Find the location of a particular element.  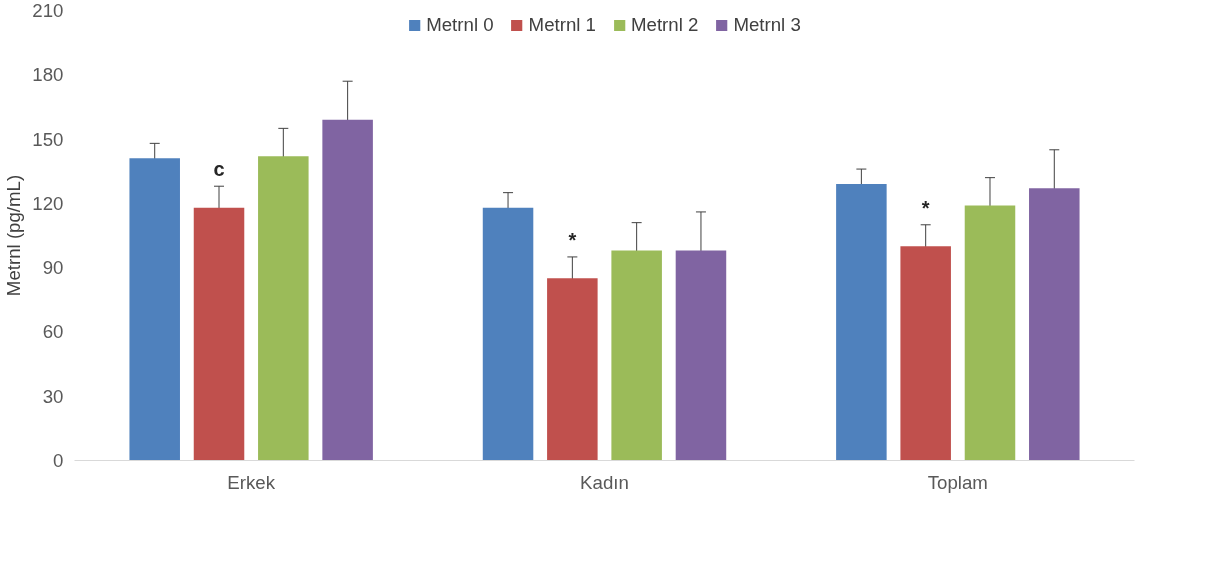

y-tick-label: 210 is located at coordinates (48, 10).